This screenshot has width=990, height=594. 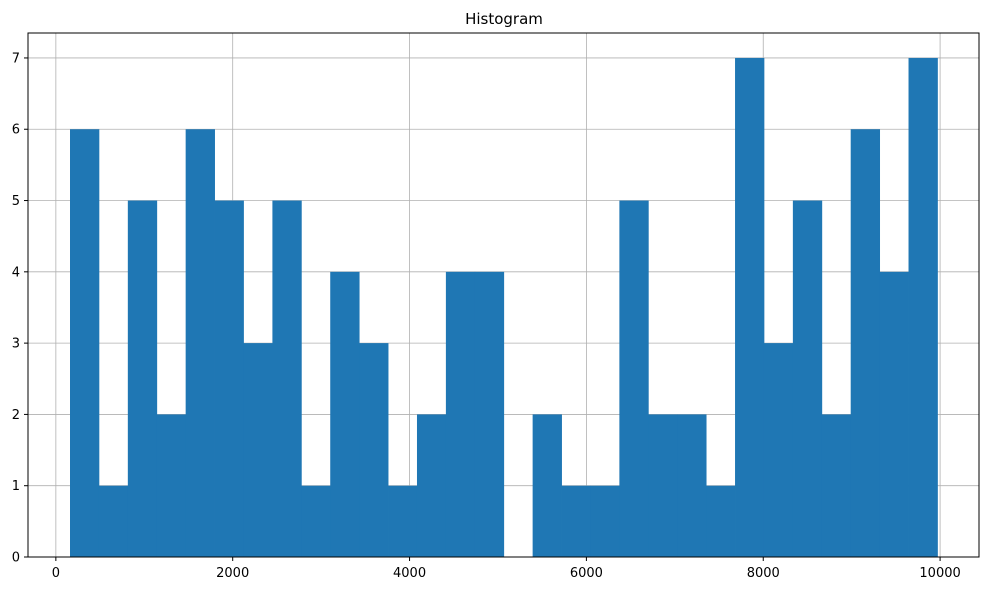 What do you see at coordinates (16, 130) in the screenshot?
I see `y-tick-label: 6` at bounding box center [16, 130].